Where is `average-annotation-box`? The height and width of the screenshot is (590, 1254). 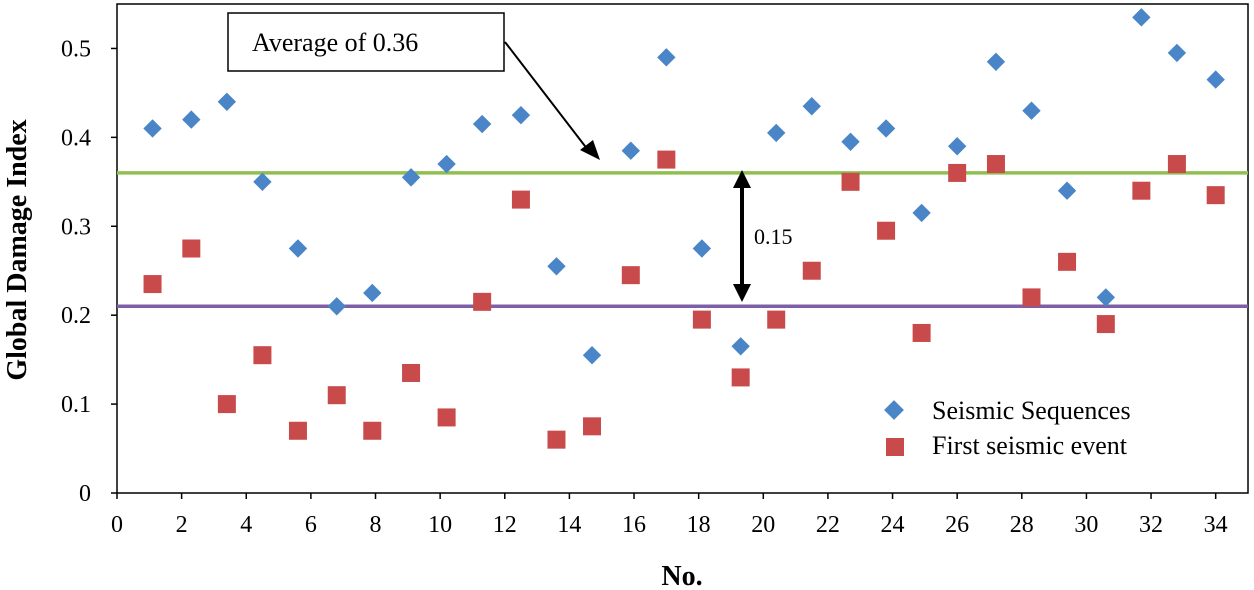 average-annotation-box is located at coordinates (366, 42).